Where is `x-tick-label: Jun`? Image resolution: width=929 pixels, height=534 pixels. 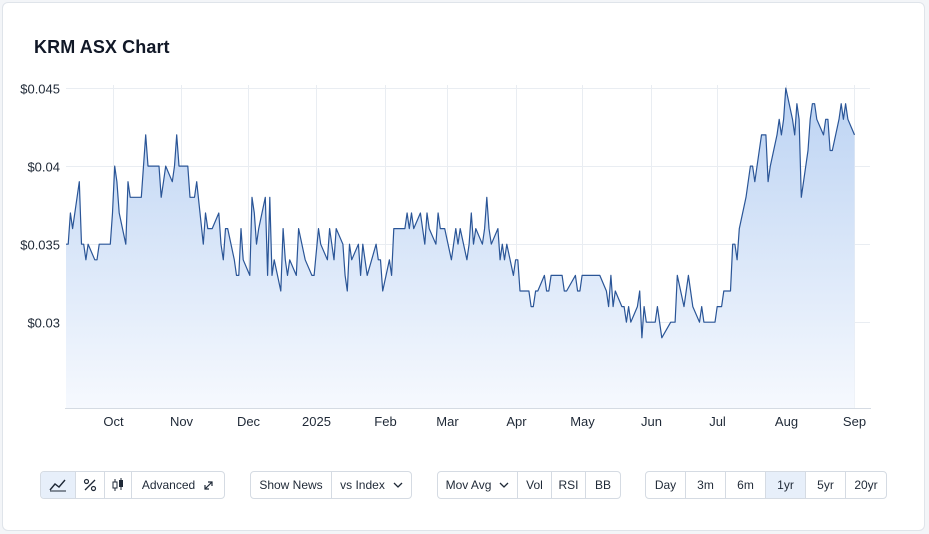
x-tick-label: Jun is located at coordinates (651, 421).